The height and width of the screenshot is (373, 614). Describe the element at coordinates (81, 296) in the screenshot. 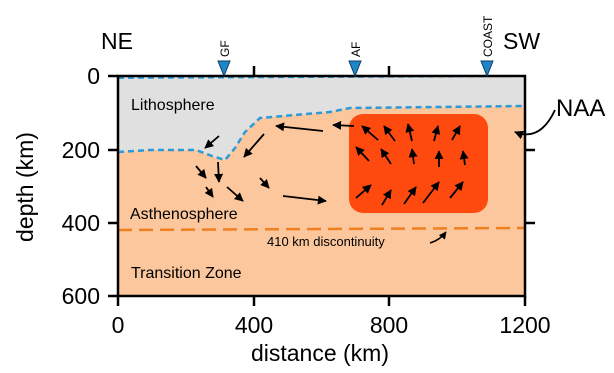

I see `svg-text: 600` at that location.